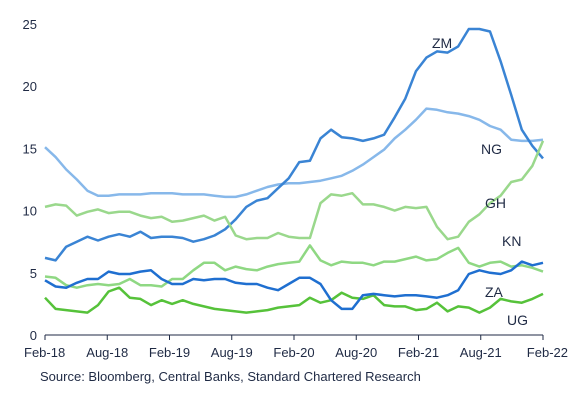 The height and width of the screenshot is (400, 585). I want to click on series-line-za, so click(294, 285).